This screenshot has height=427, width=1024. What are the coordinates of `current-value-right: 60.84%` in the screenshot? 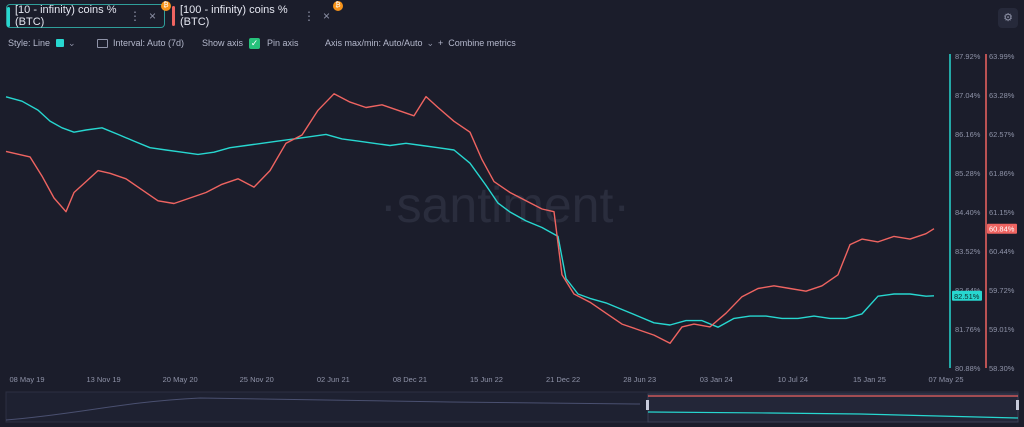 It's located at (1002, 229).